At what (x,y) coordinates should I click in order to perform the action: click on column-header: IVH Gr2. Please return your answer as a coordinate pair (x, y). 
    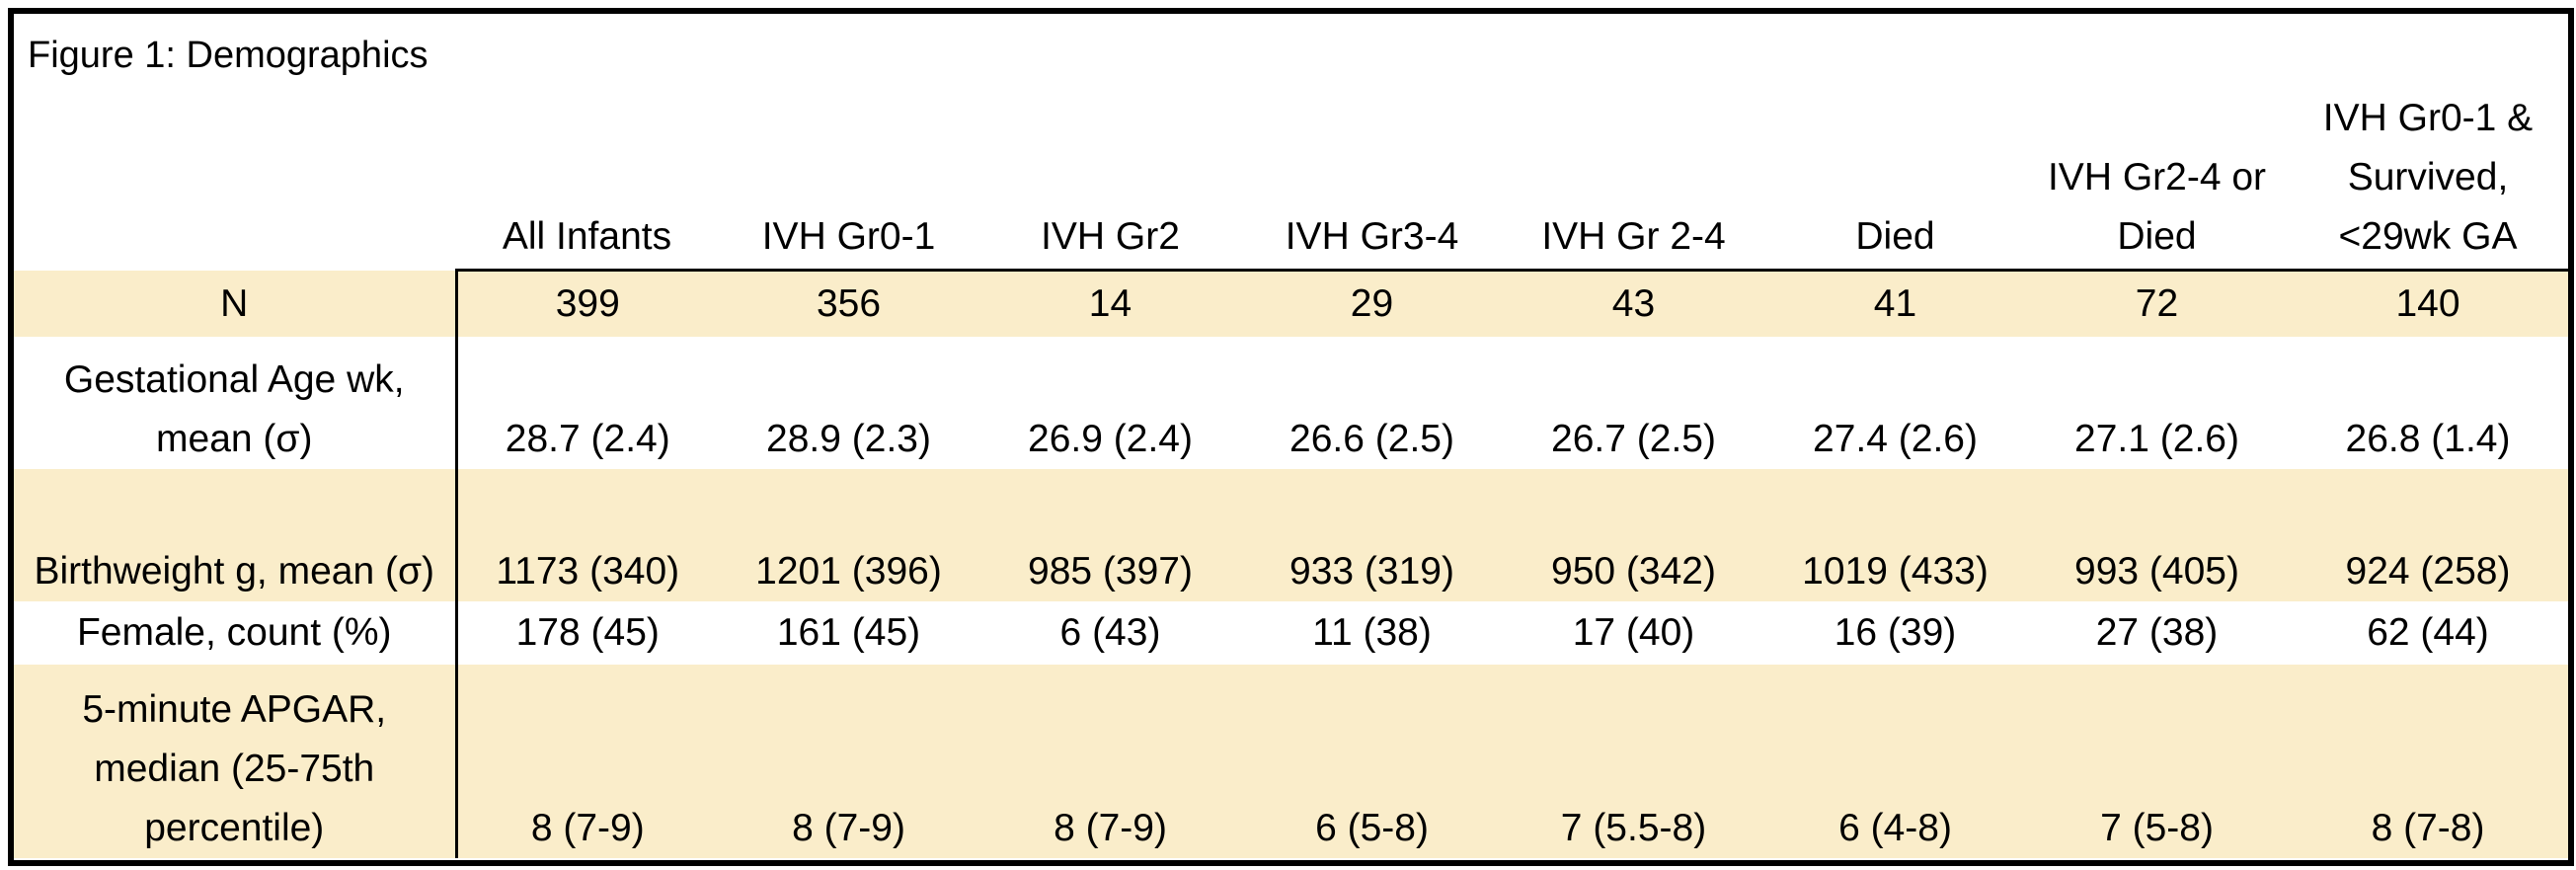
    Looking at the image, I should click on (1110, 237).